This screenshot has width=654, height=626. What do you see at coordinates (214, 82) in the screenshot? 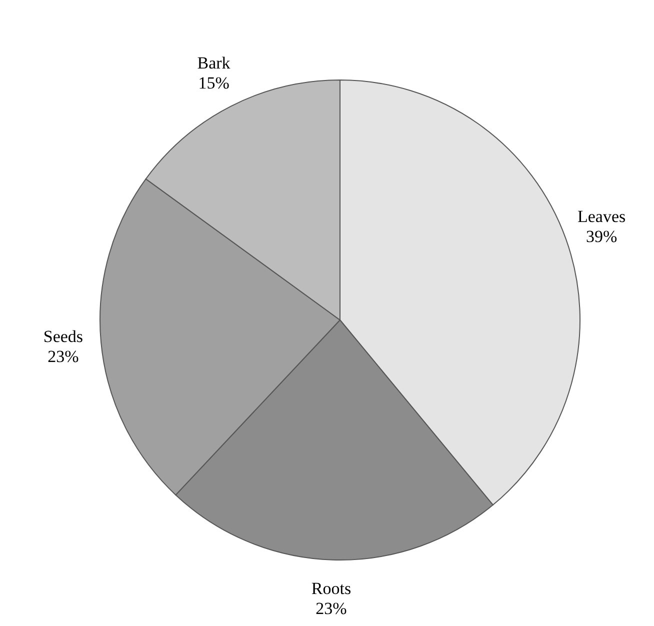
I see `data-label: 15%` at bounding box center [214, 82].